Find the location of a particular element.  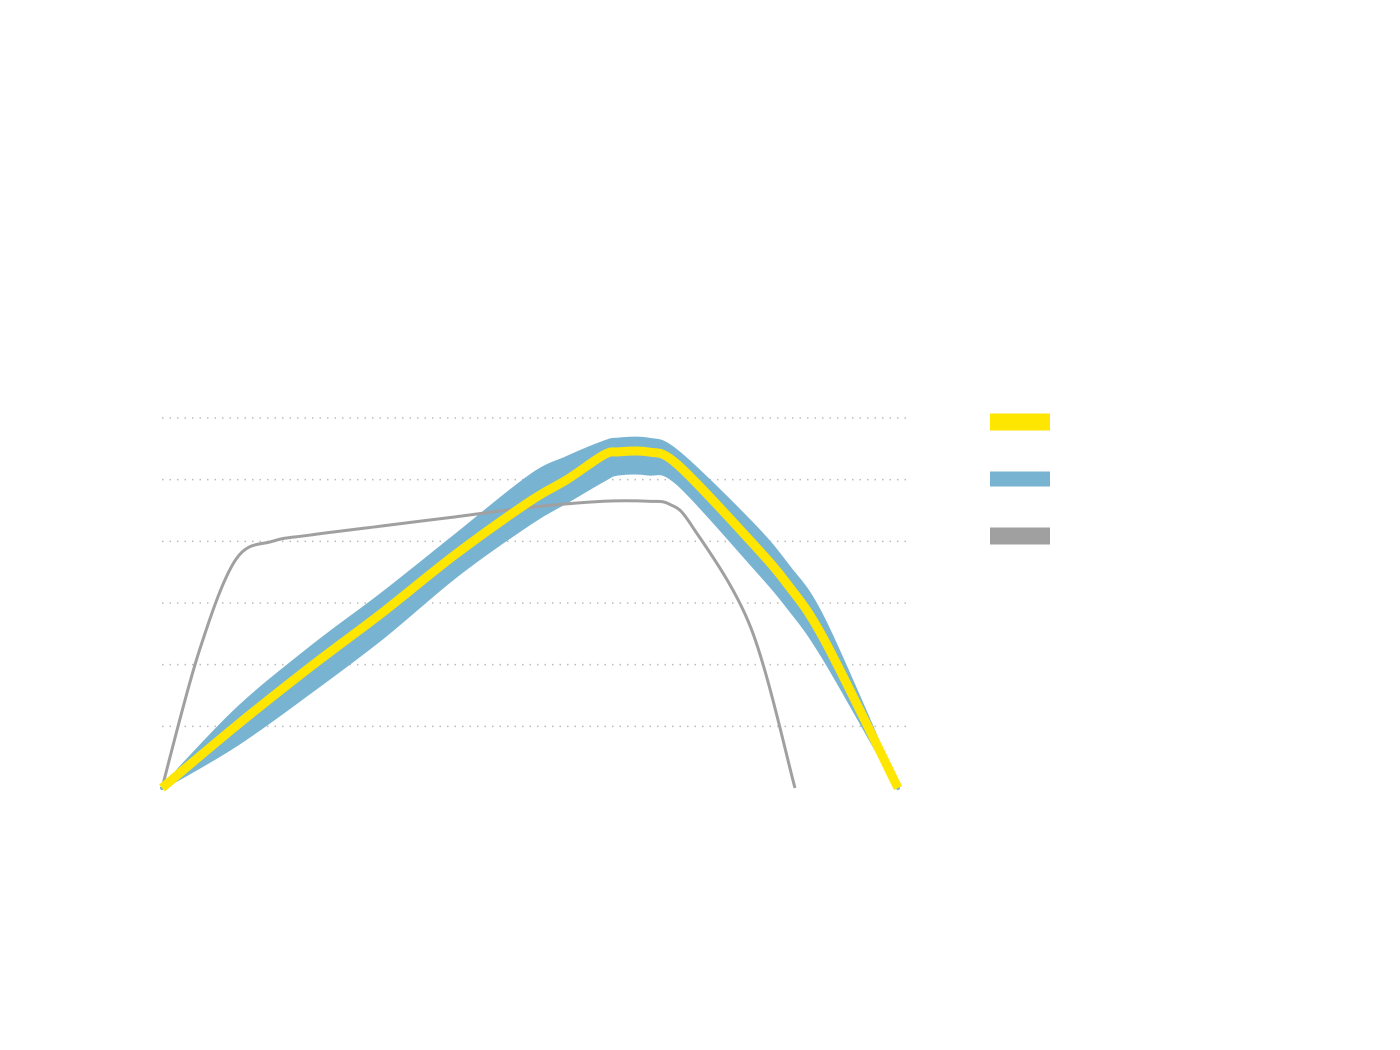

legend-swatch-band is located at coordinates (1020, 479).